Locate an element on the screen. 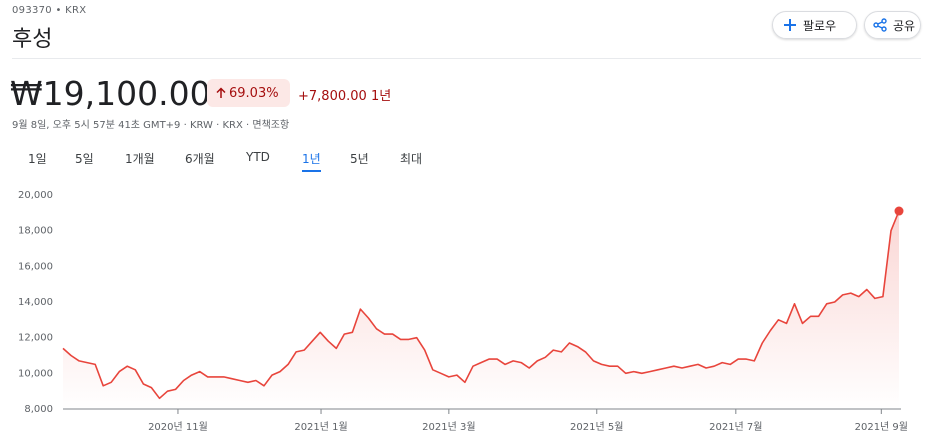  plus-icon is located at coordinates (790, 25).